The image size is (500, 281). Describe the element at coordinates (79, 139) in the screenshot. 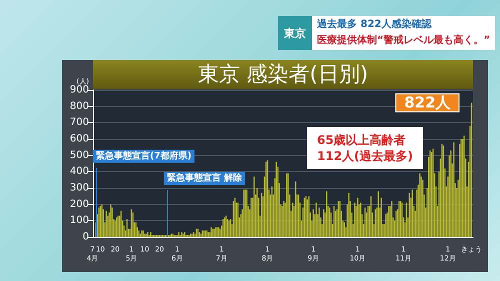

I see `y-tick-label: 600` at that location.